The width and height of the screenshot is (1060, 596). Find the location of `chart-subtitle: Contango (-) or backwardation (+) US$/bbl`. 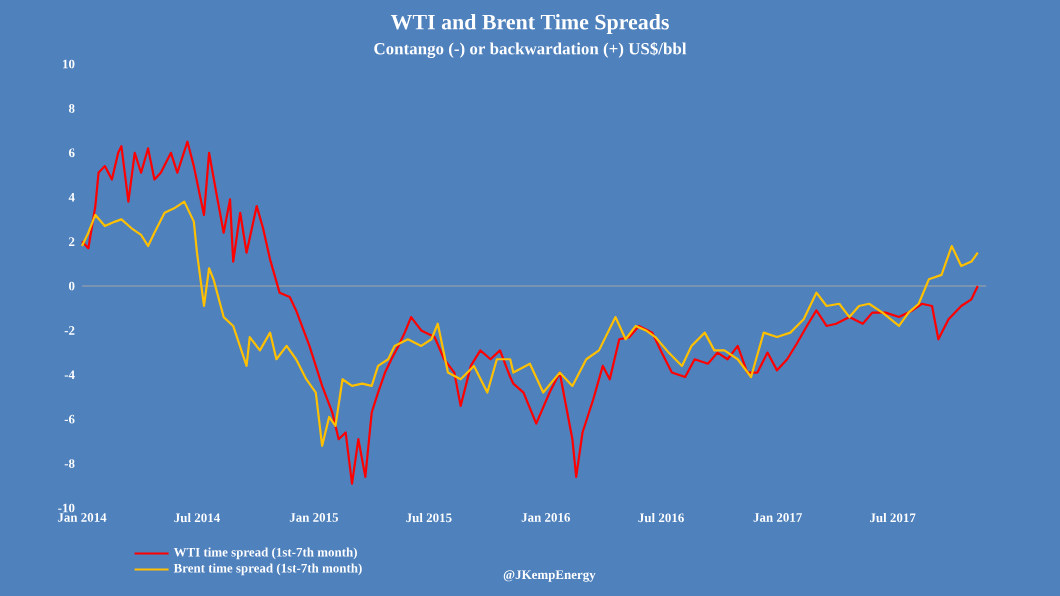

chart-subtitle: Contango (-) or backwardation (+) US$/bbl is located at coordinates (530, 50).